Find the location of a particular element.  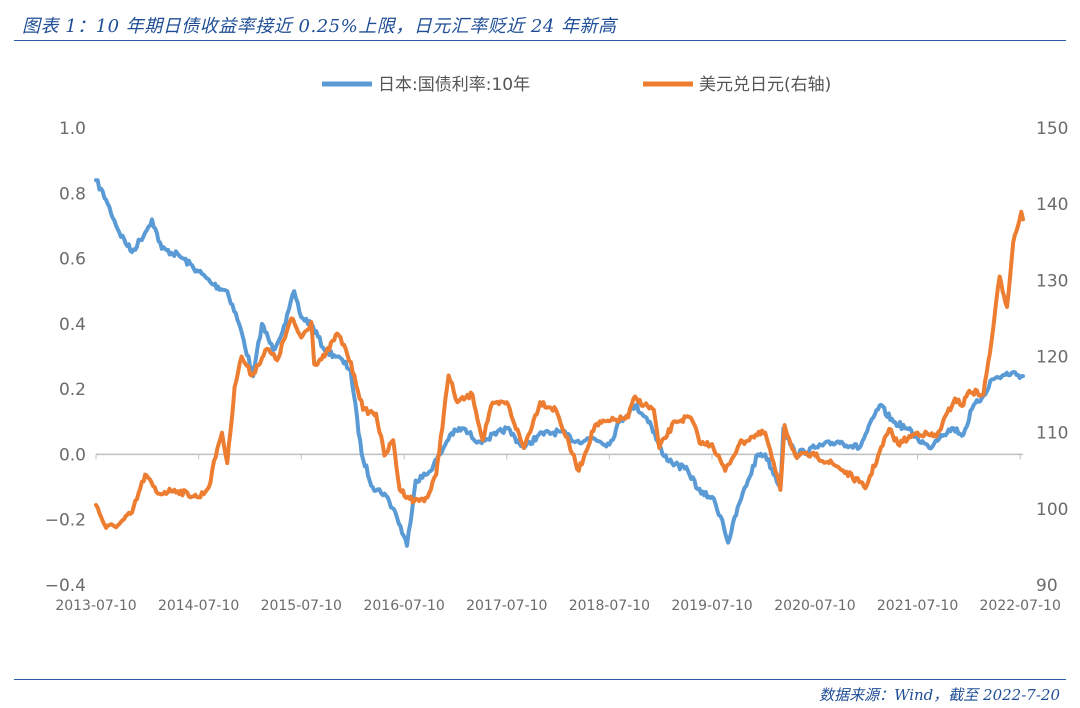

x-tick-label: 2021-07-10 is located at coordinates (917, 606).